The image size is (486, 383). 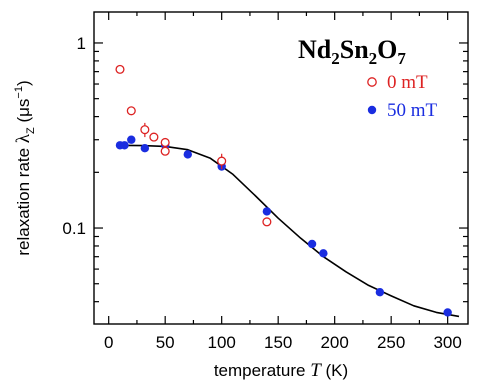 What do you see at coordinates (165, 342) in the screenshot?
I see `x-tick-label: 50` at bounding box center [165, 342].